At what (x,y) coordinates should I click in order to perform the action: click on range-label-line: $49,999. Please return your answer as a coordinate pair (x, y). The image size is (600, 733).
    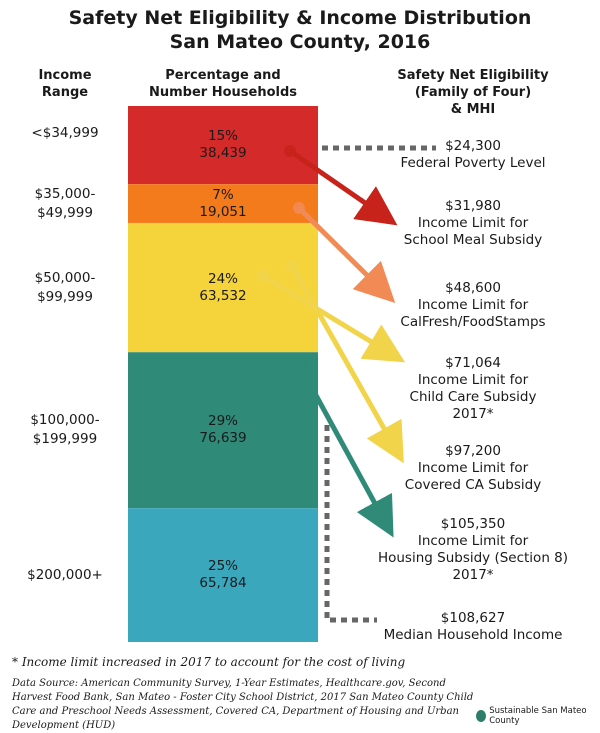
    Looking at the image, I should click on (65, 212).